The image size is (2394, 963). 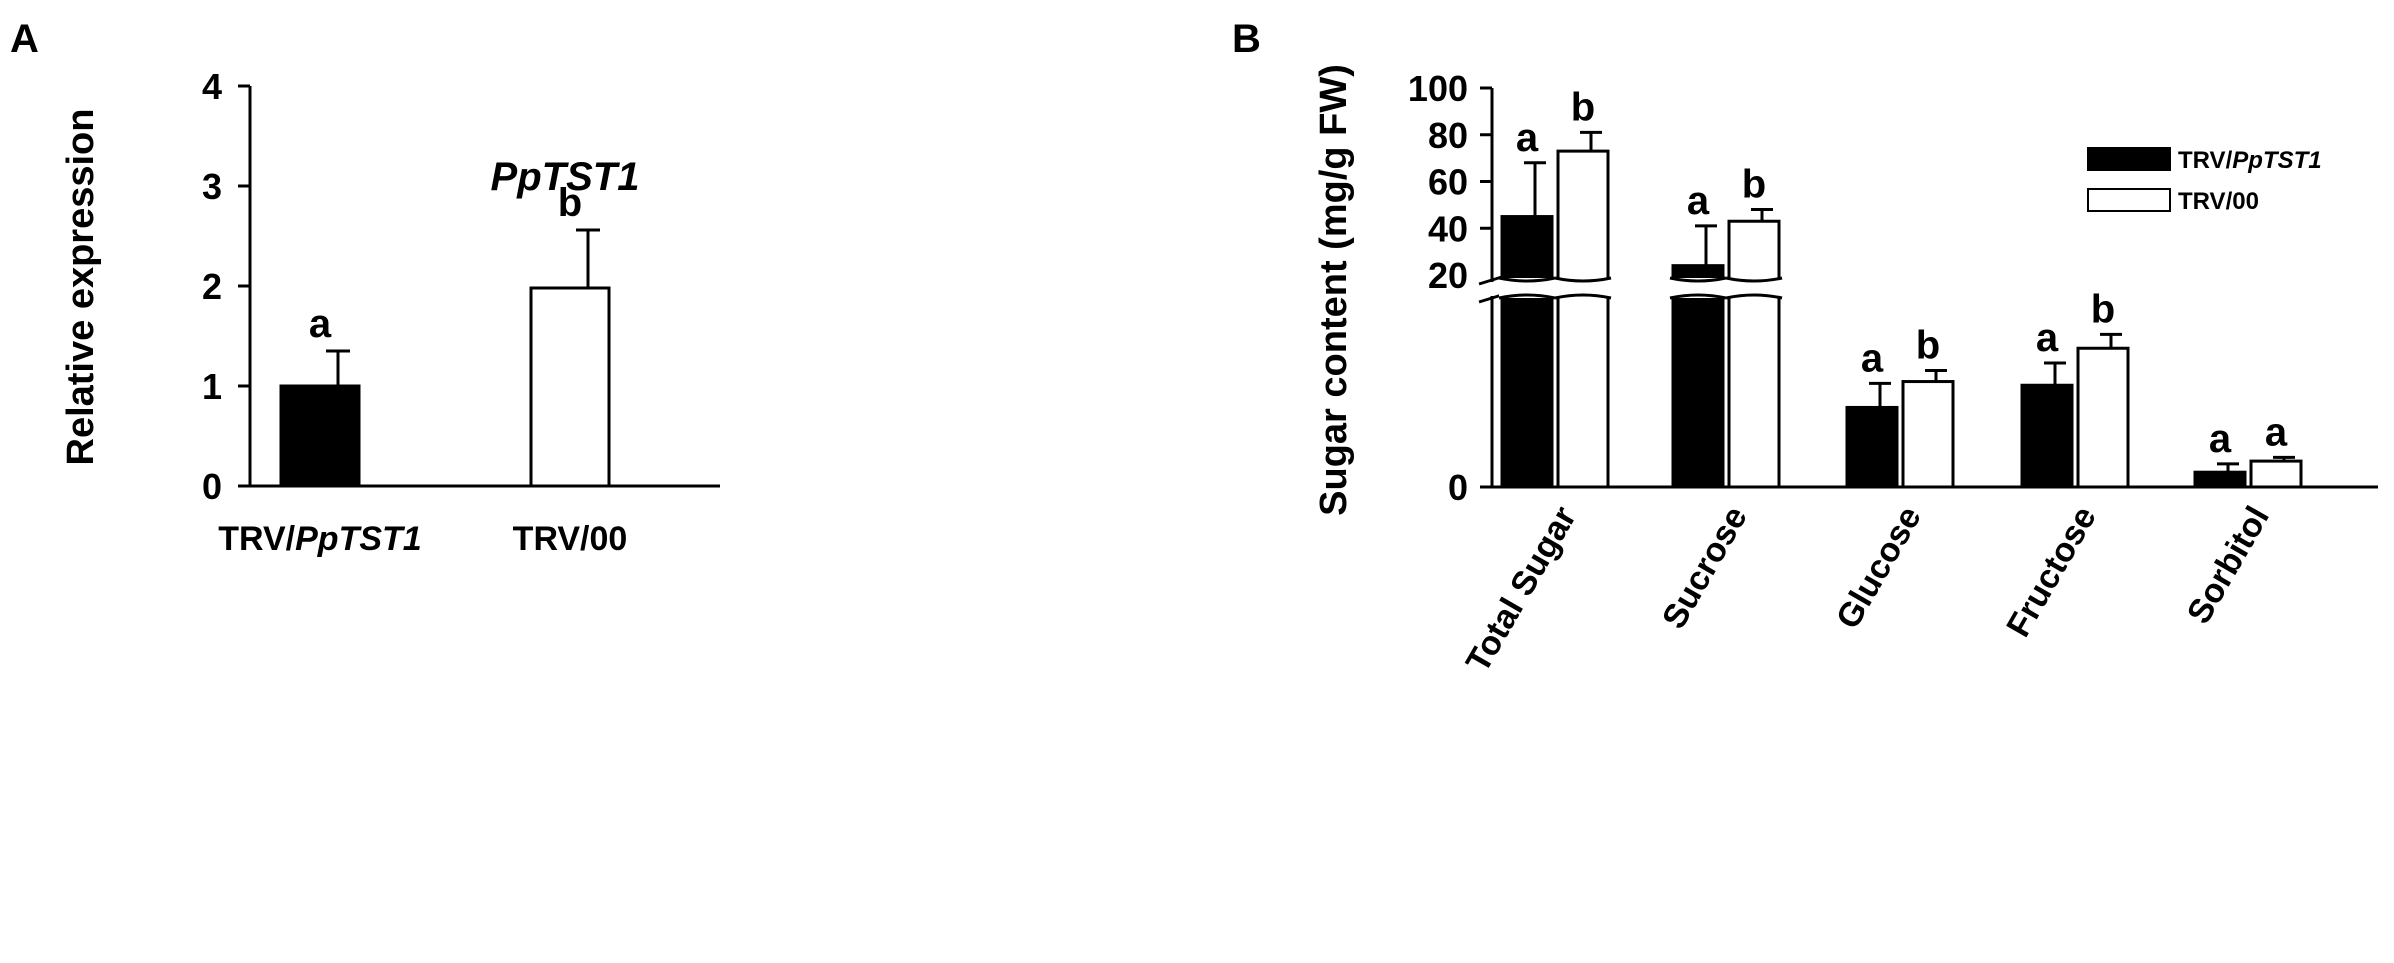 What do you see at coordinates (2228, 565) in the screenshot?
I see `panel-b-category-label-sorbitol: Sorbitol` at bounding box center [2228, 565].